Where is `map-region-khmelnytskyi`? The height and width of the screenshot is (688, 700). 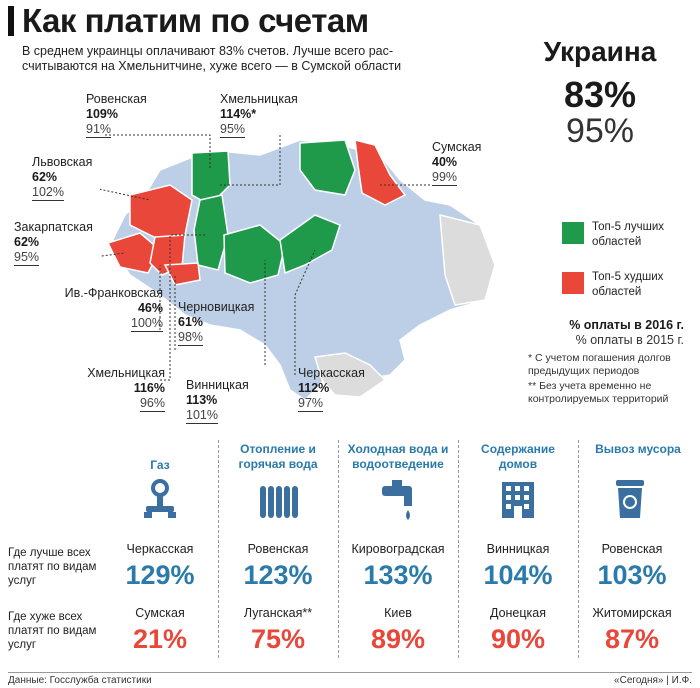 map-region-khmelnytskyi is located at coordinates (211, 232).